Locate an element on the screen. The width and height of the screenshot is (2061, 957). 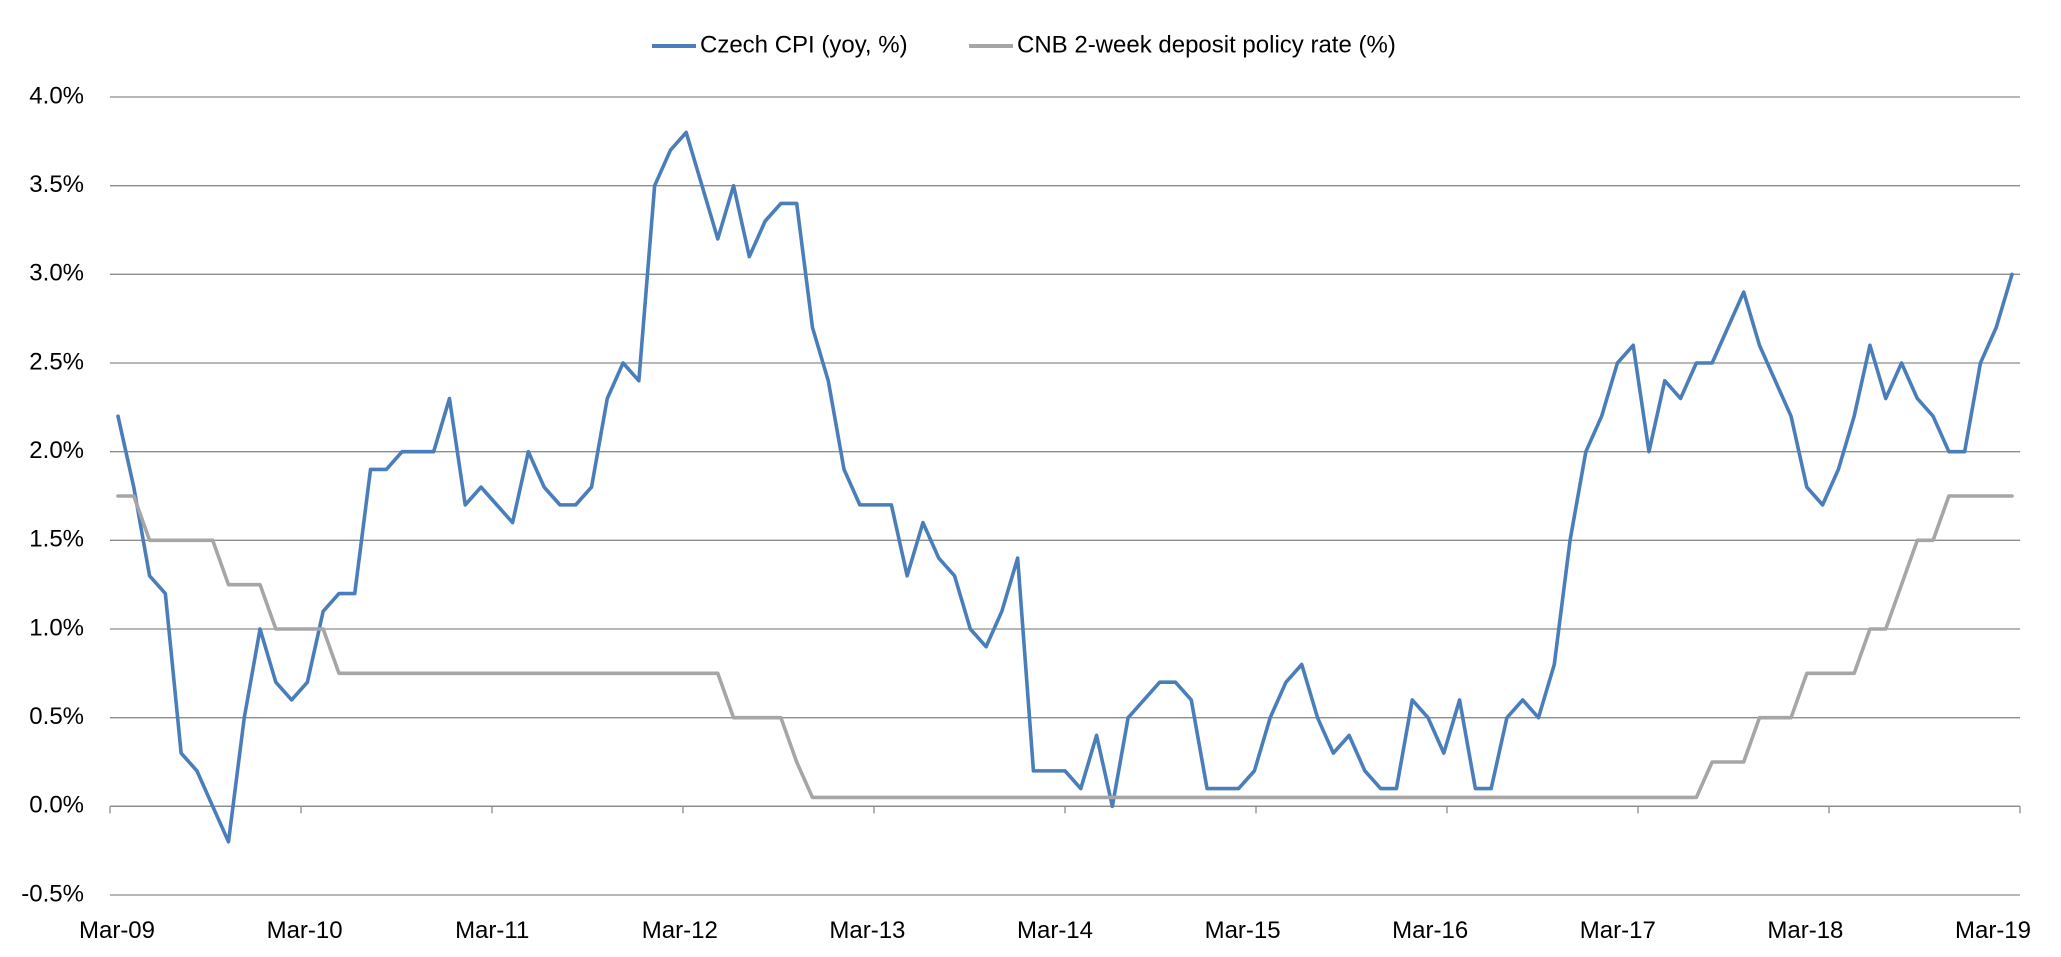
y-tick-label: 3.5% is located at coordinates (56, 184).